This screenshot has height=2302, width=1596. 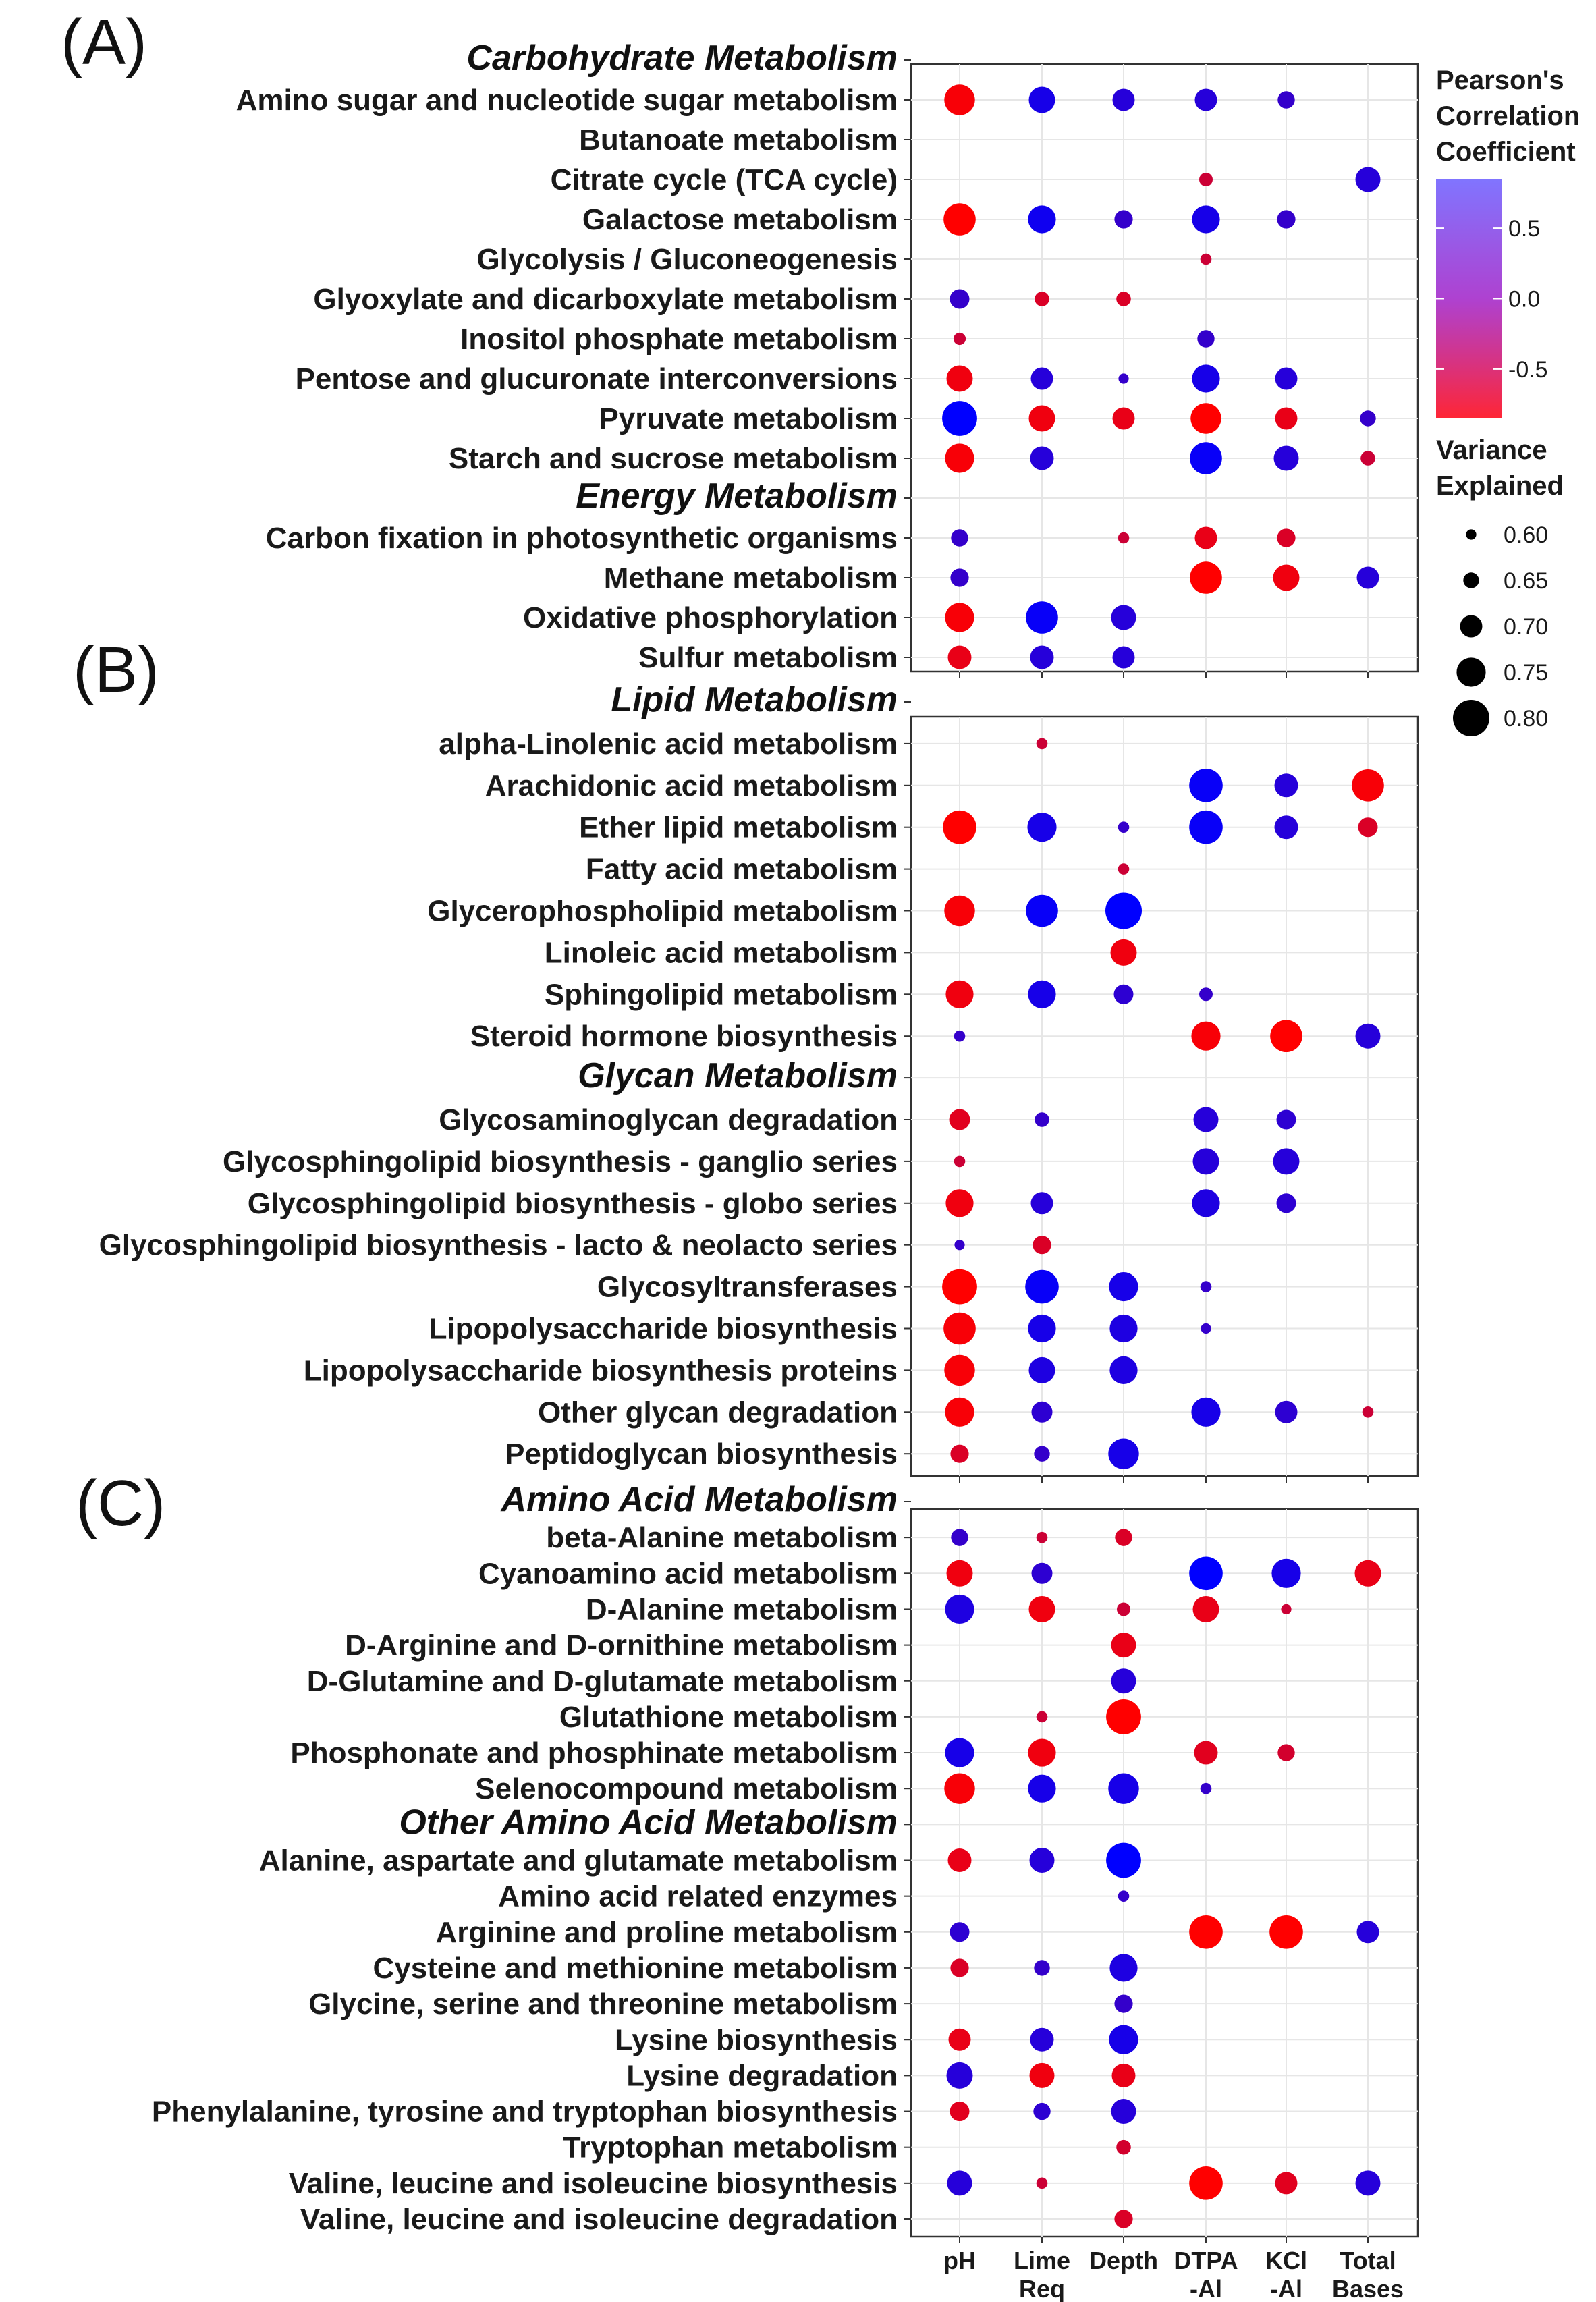 What do you see at coordinates (1469, 298) in the screenshot?
I see `color-scale-bar` at bounding box center [1469, 298].